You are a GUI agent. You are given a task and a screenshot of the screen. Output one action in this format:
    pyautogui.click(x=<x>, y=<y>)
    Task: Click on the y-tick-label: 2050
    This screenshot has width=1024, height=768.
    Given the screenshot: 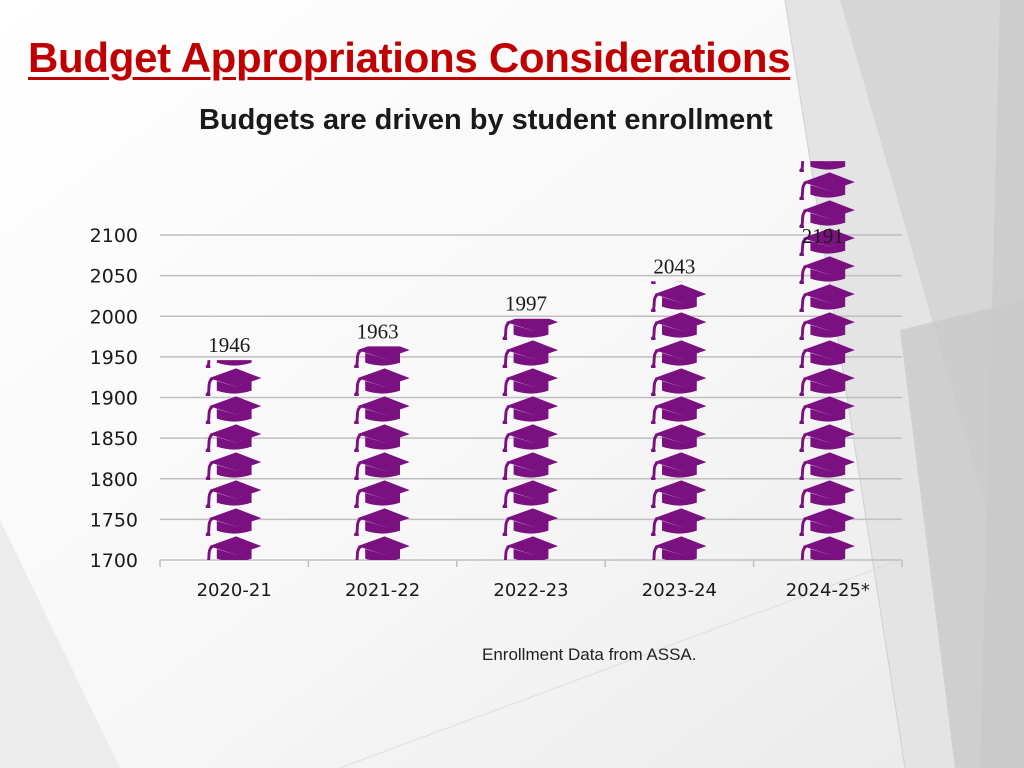 What is the action you would take?
    pyautogui.click(x=114, y=277)
    